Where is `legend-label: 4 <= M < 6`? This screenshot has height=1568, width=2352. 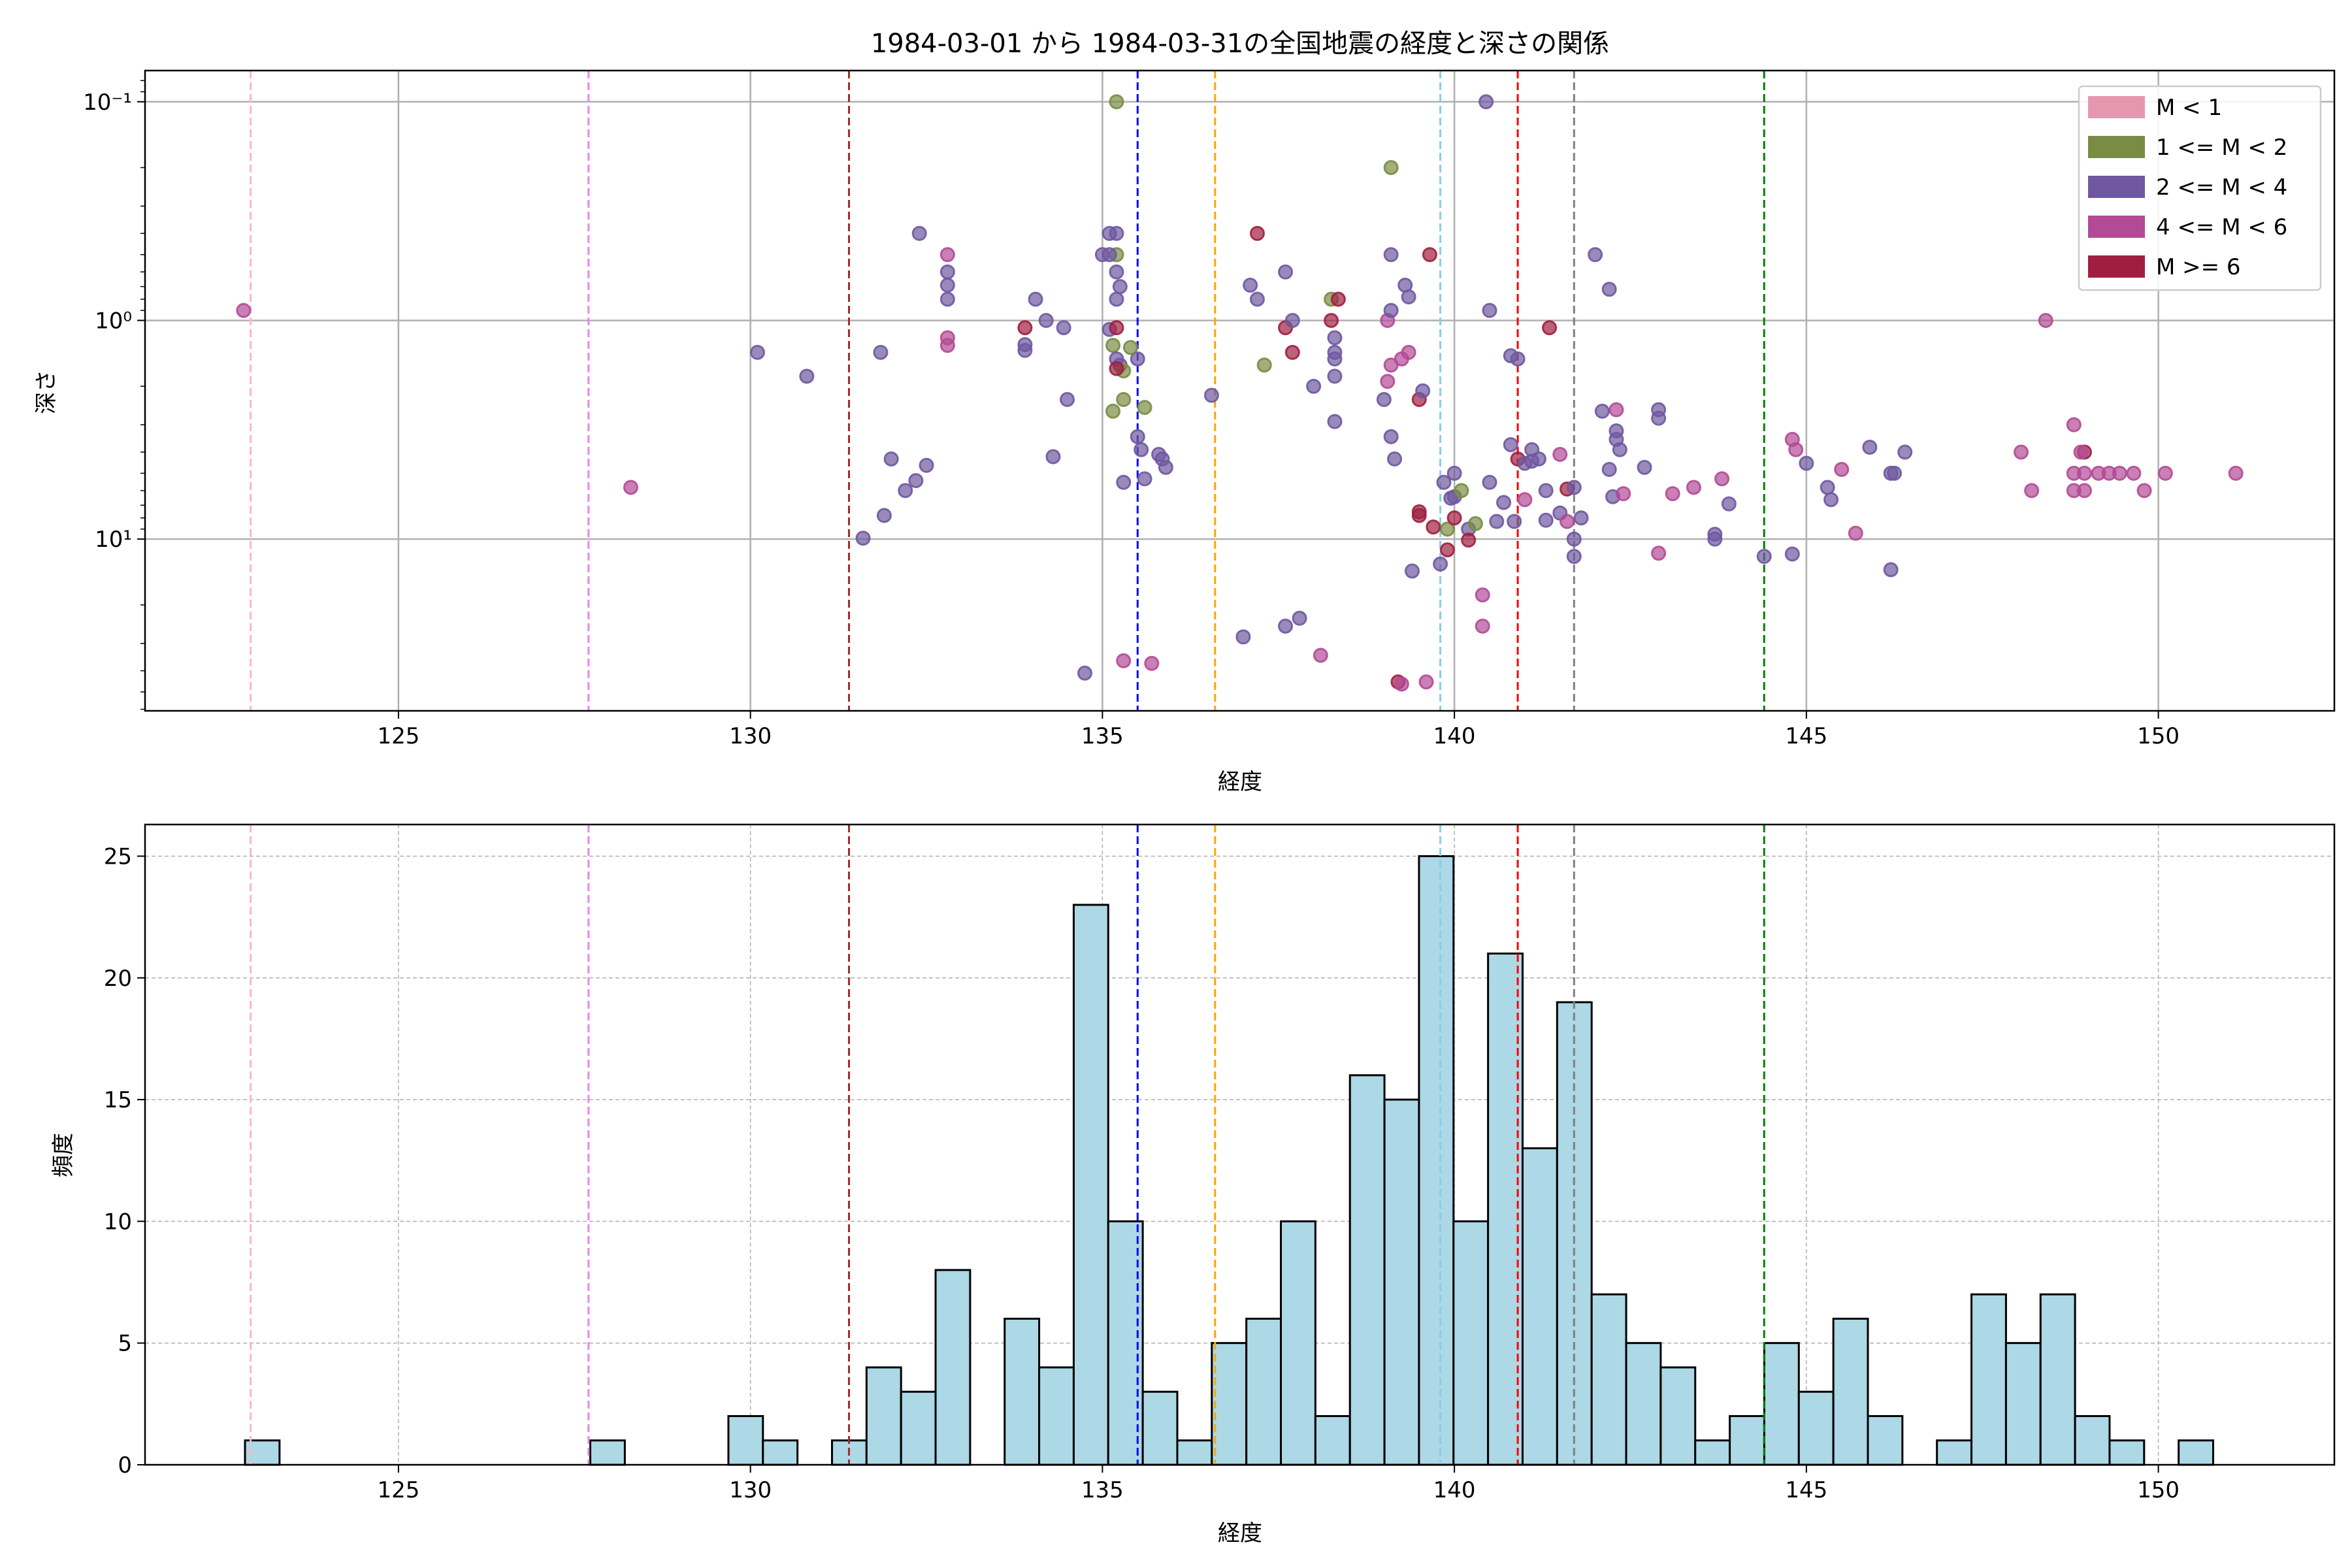
legend-label: 4 <= M < 6 is located at coordinates (2221, 227).